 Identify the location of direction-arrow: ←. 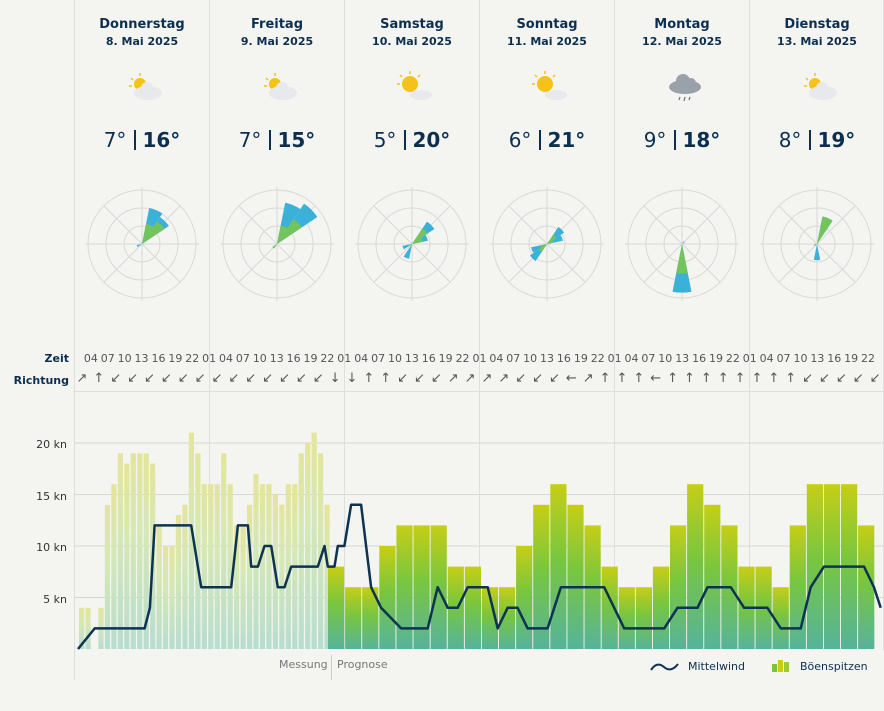
(656, 378).